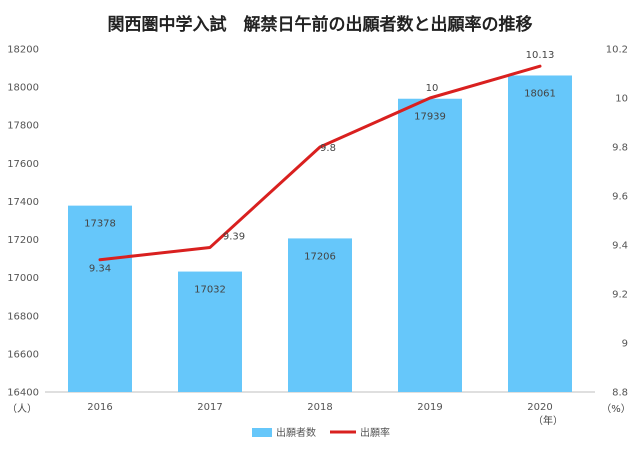 This screenshot has width=640, height=449. I want to click on left-axis-unit: （人）, so click(22, 409).